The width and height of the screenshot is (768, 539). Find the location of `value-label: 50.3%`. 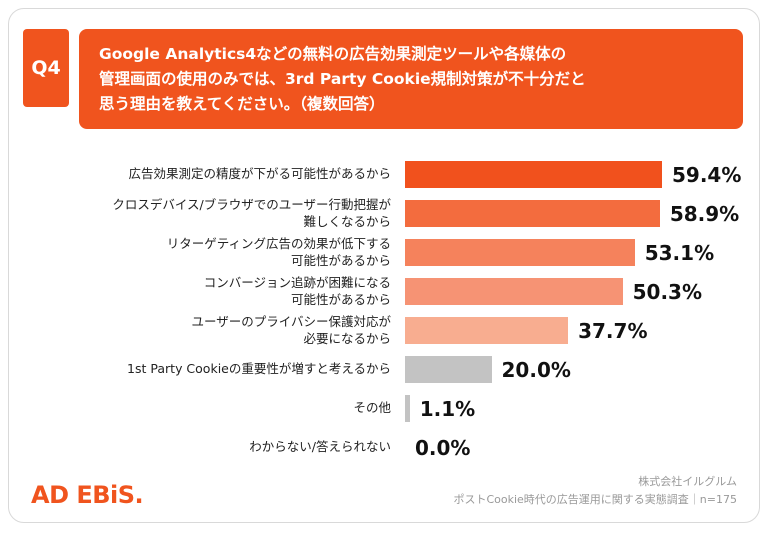

value-label: 50.3% is located at coordinates (667, 291).